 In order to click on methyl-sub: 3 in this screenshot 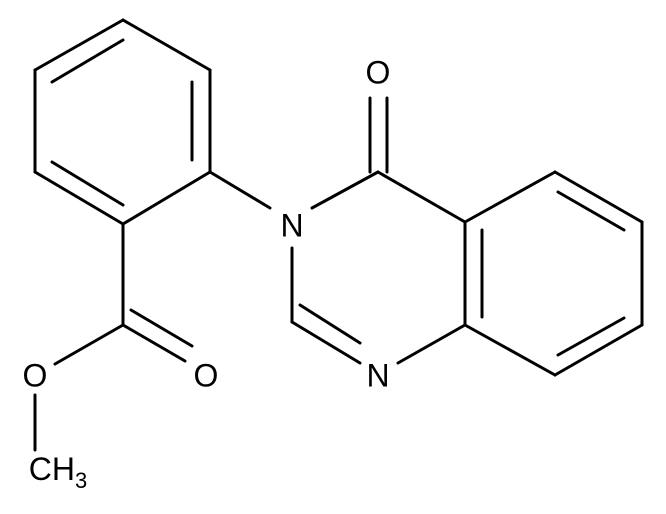, I will do `click(81, 480)`.